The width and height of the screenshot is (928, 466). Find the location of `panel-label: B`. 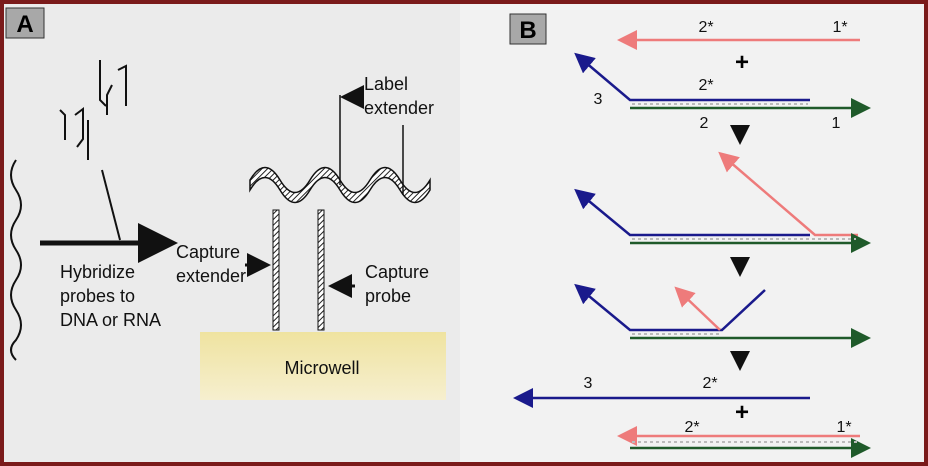

panel-label: B is located at coordinates (527, 30).